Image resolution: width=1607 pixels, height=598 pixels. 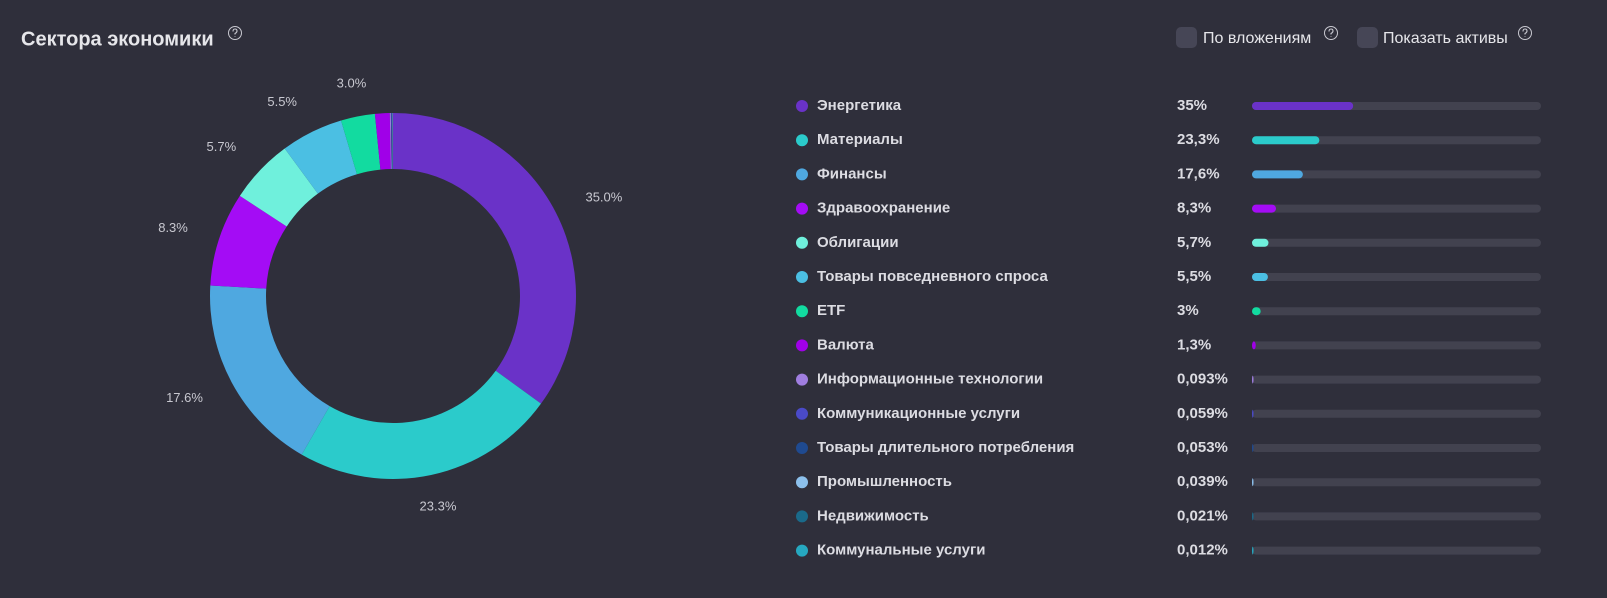 What do you see at coordinates (1194, 242) in the screenshot?
I see `list-value: 5,7%` at bounding box center [1194, 242].